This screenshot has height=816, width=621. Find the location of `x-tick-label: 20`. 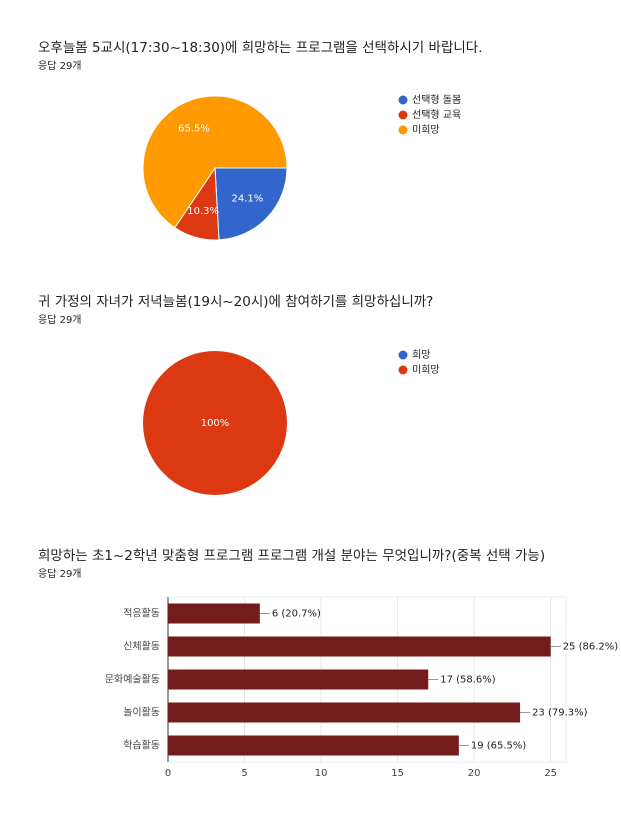

x-tick-label: 20 is located at coordinates (474, 773).